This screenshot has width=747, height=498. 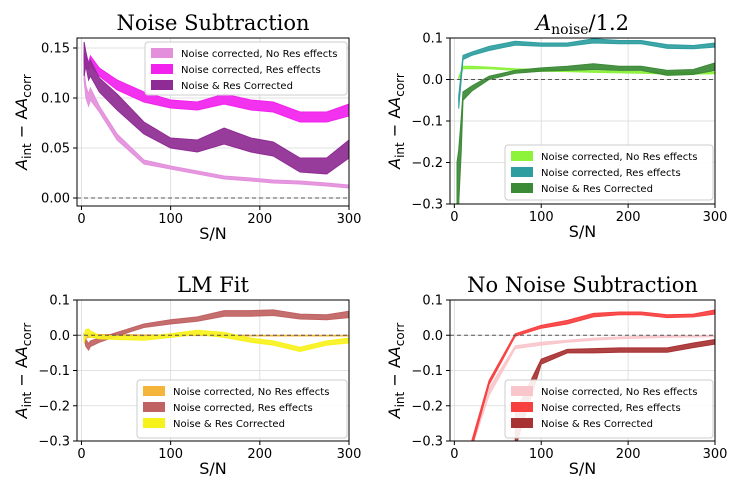 I want to click on axes-frame, so click(x=213, y=122).